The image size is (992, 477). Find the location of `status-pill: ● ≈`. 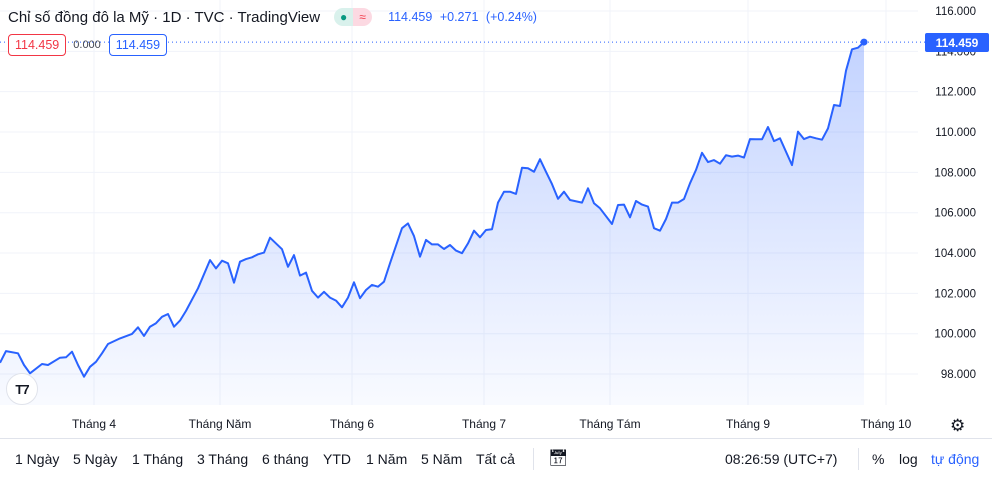

status-pill: ● ≈ is located at coordinates (353, 17).